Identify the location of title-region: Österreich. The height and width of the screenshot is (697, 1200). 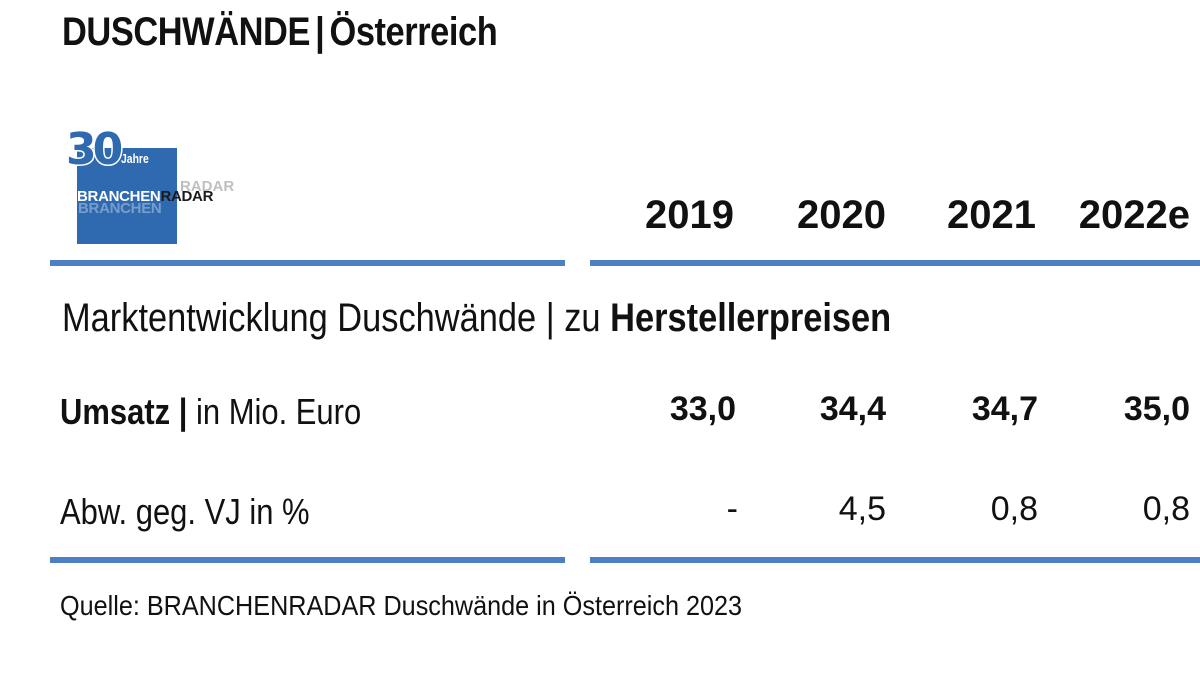
(413, 32).